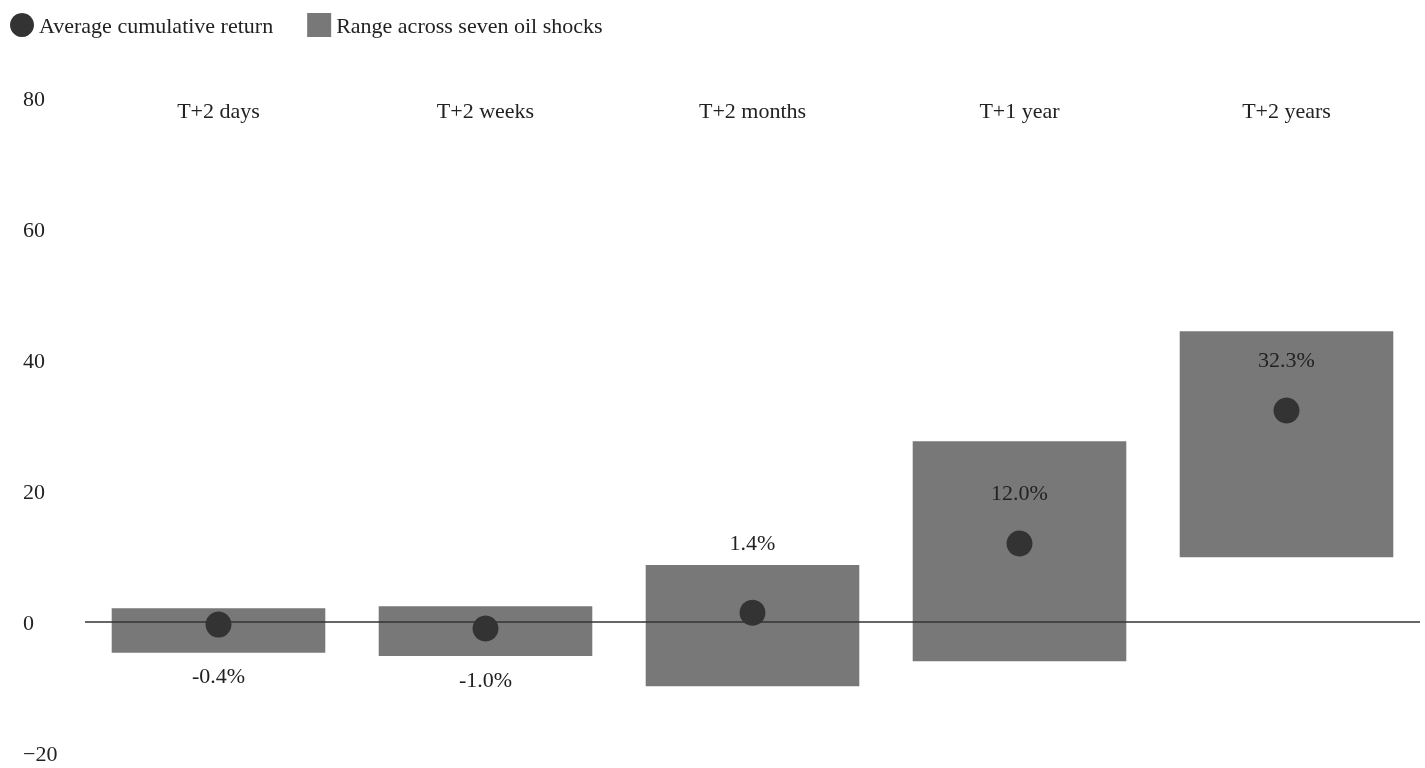 The image size is (1425, 768). What do you see at coordinates (156, 25) in the screenshot?
I see `legend-label: Average cumulative return` at bounding box center [156, 25].